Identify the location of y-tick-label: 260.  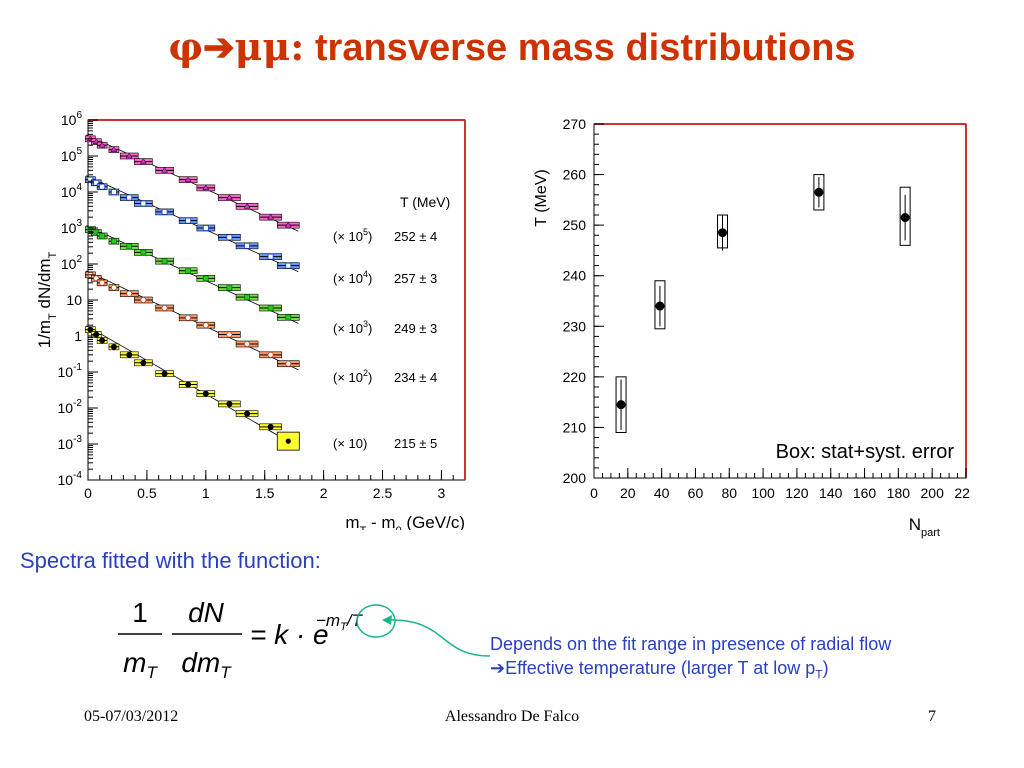
(575, 175).